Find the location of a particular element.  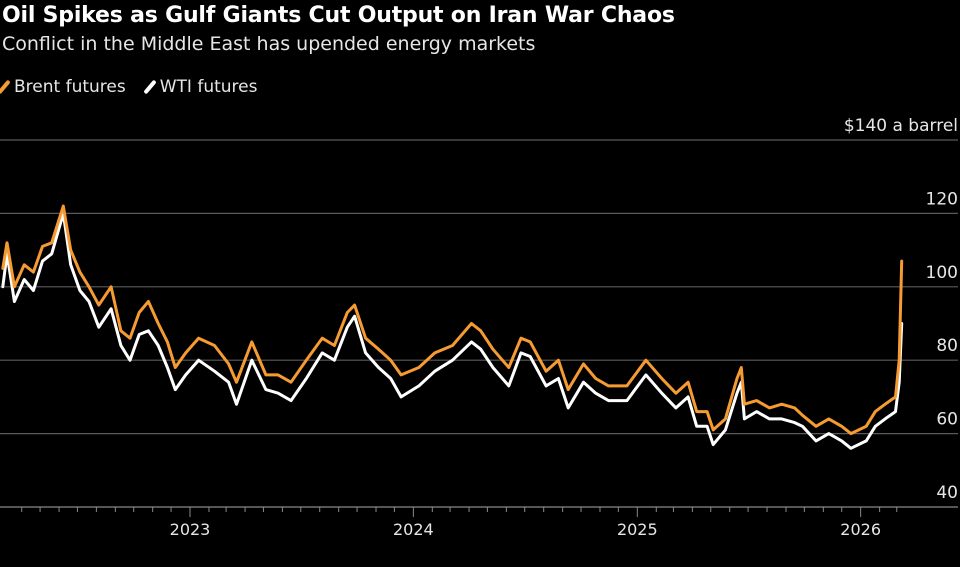

y-tick-label: 120 is located at coordinates (942, 199).